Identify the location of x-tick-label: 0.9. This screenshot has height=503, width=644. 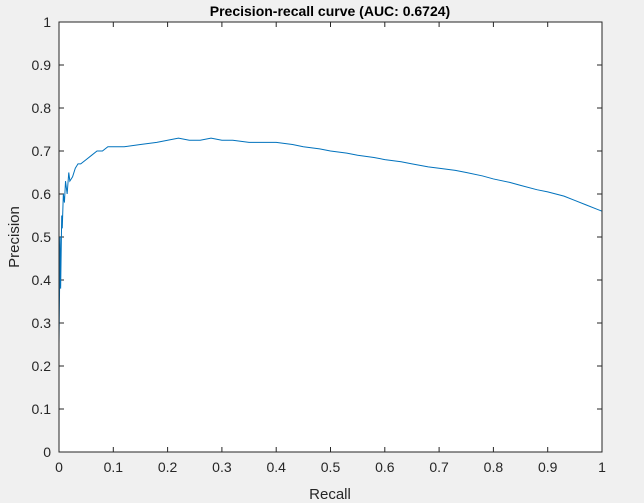
(548, 467).